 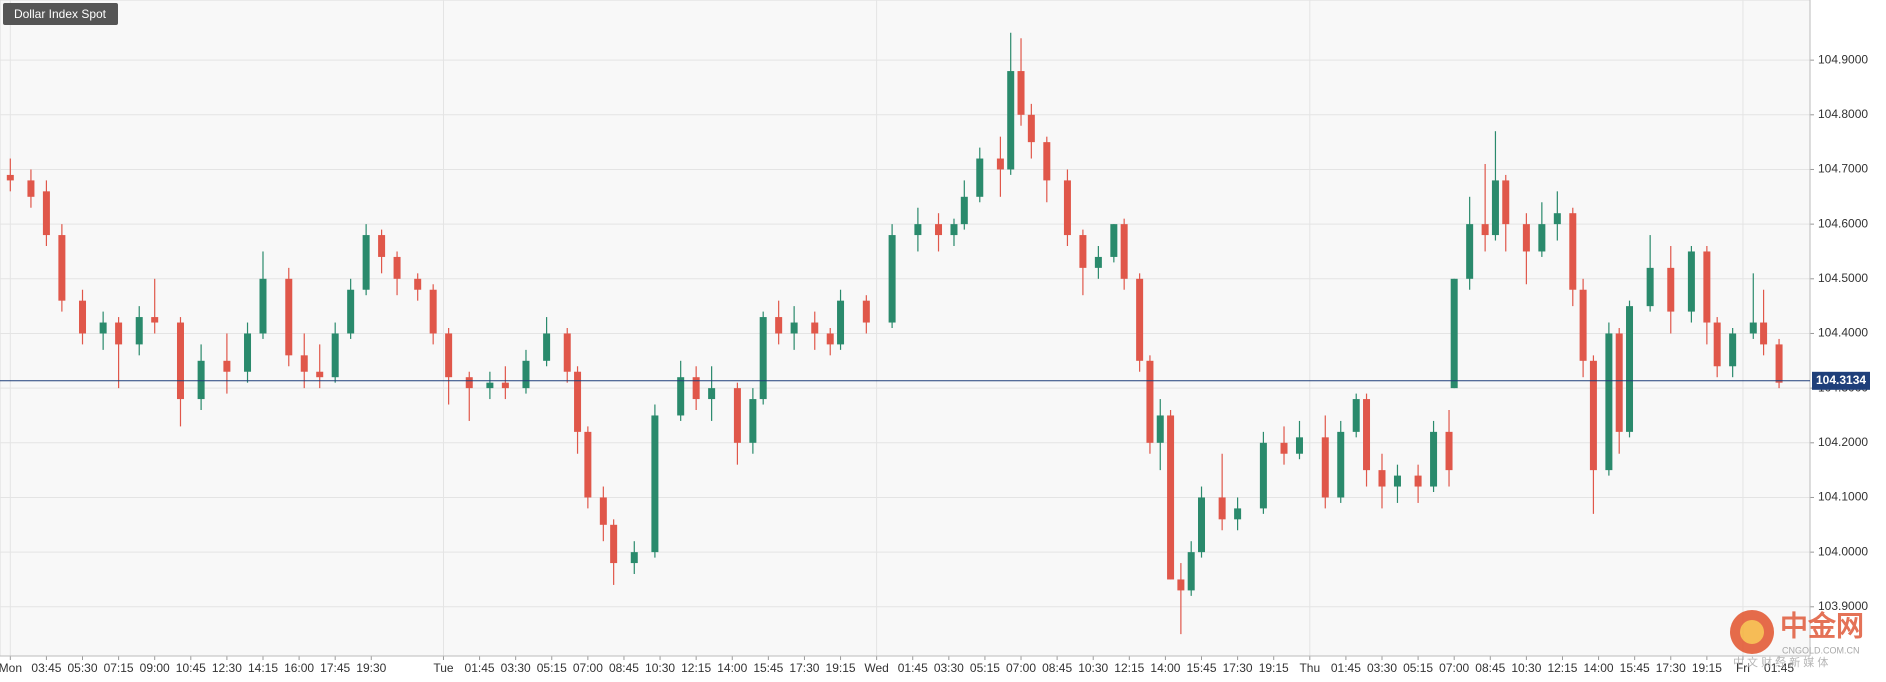 What do you see at coordinates (191, 668) in the screenshot?
I see `x-tick-label: 10:45` at bounding box center [191, 668].